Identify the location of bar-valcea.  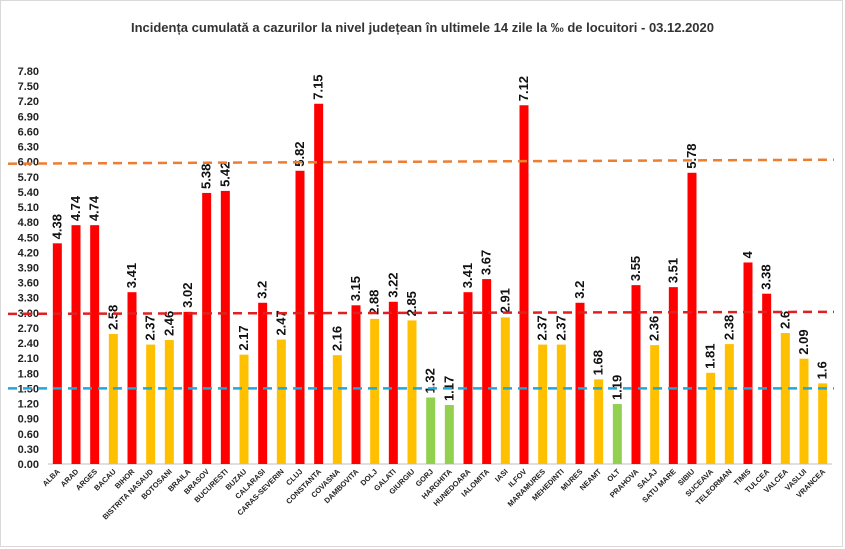
(785, 398).